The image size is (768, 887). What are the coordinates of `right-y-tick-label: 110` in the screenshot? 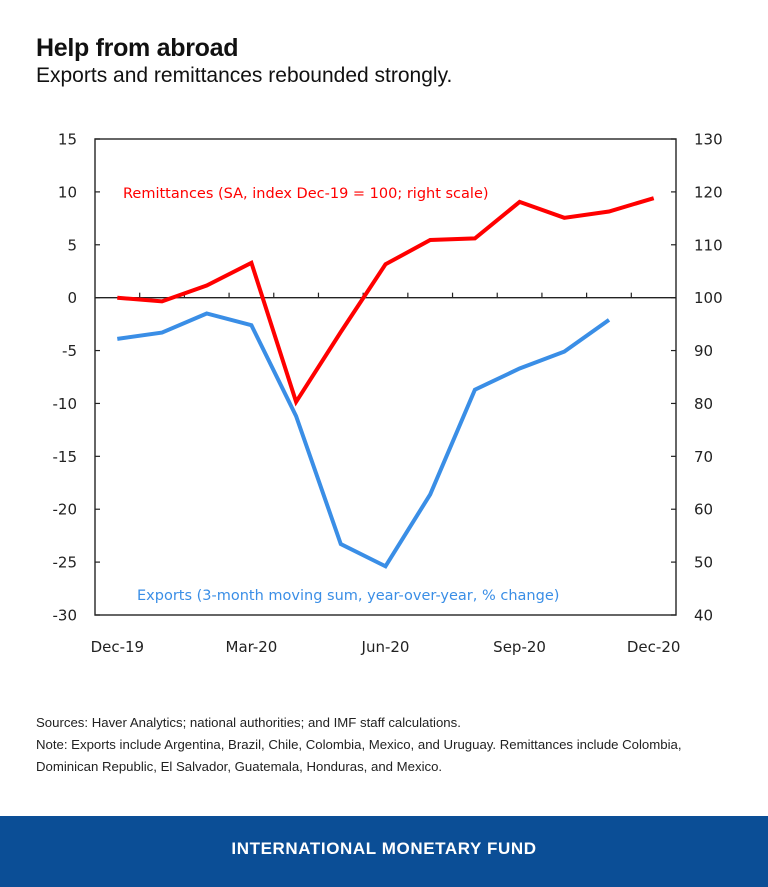 It's located at (708, 245).